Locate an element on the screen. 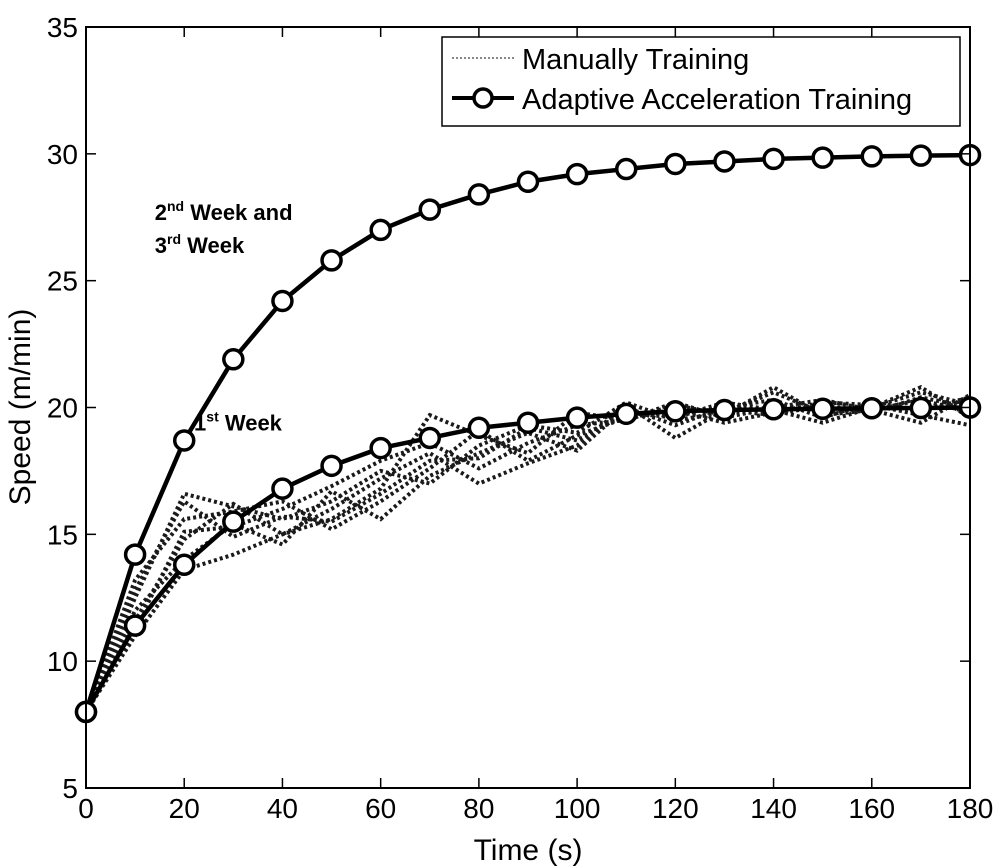  x-tick-label: 0 is located at coordinates (86, 808).